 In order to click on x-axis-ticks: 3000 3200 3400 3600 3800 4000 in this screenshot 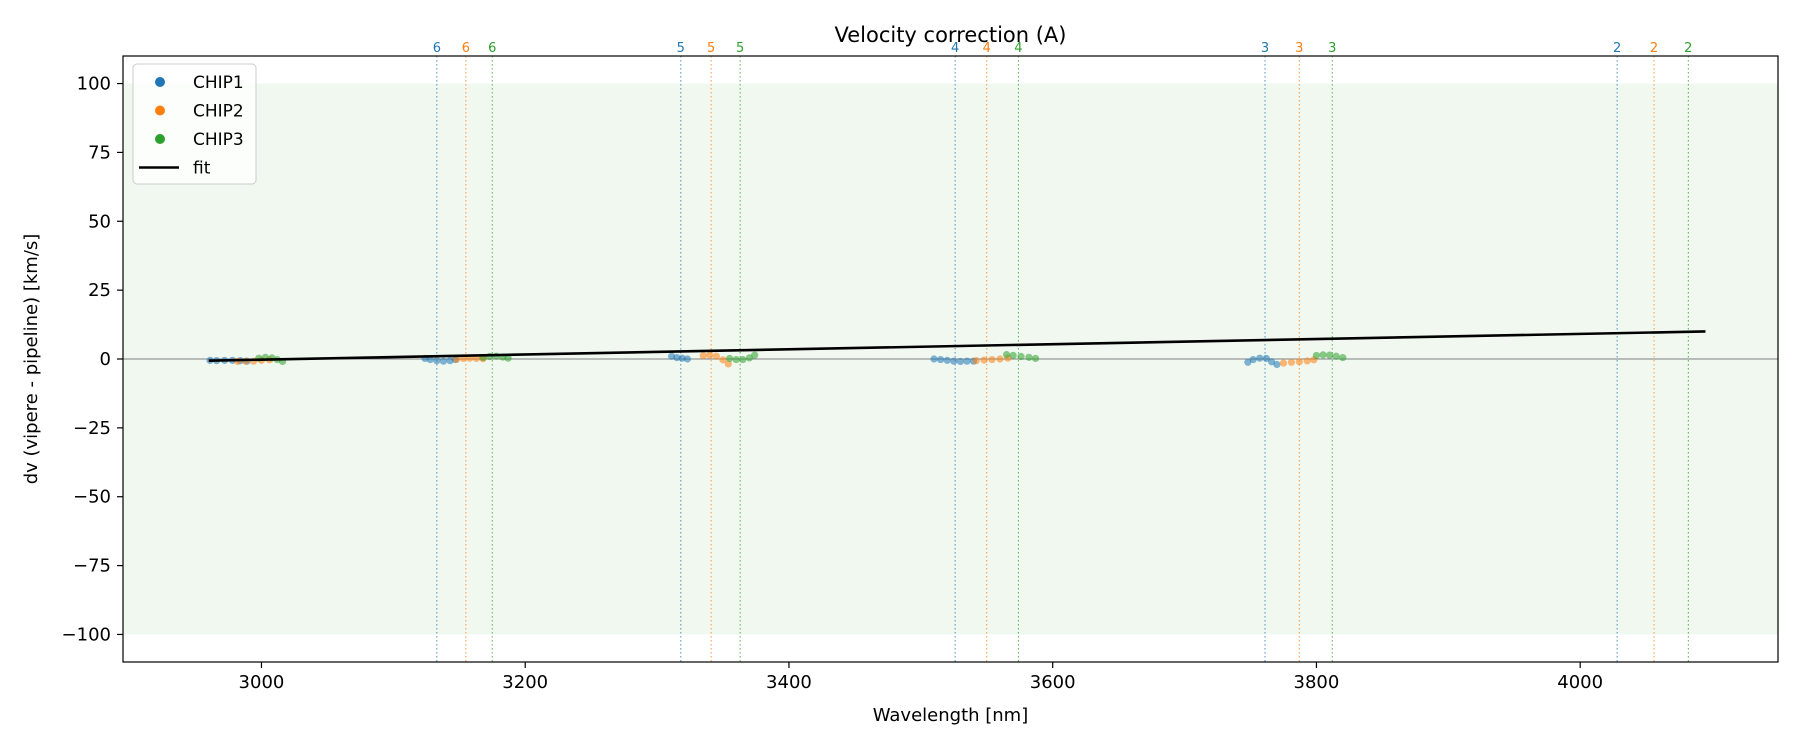, I will do `click(921, 677)`.